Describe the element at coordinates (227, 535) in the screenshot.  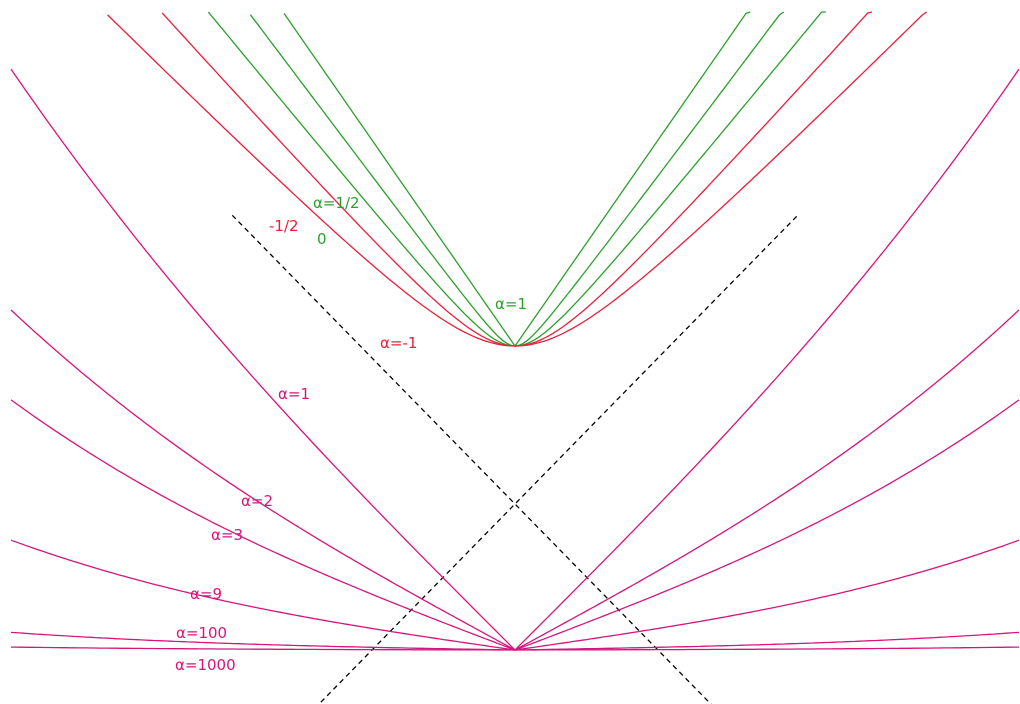
I see `label-lower-alpha-3: α=3` at that location.